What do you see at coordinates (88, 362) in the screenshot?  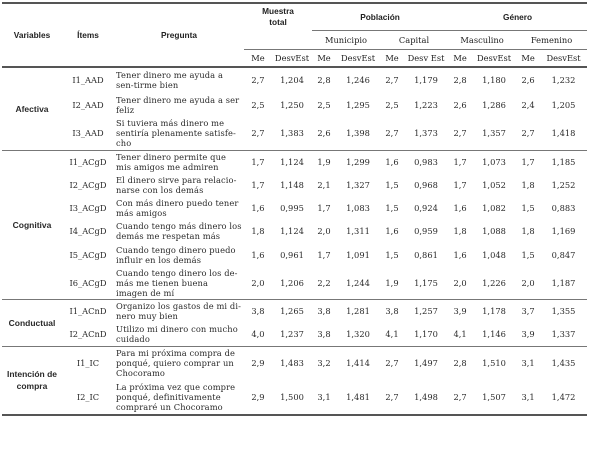 I see `item-code: I1_IC` at bounding box center [88, 362].